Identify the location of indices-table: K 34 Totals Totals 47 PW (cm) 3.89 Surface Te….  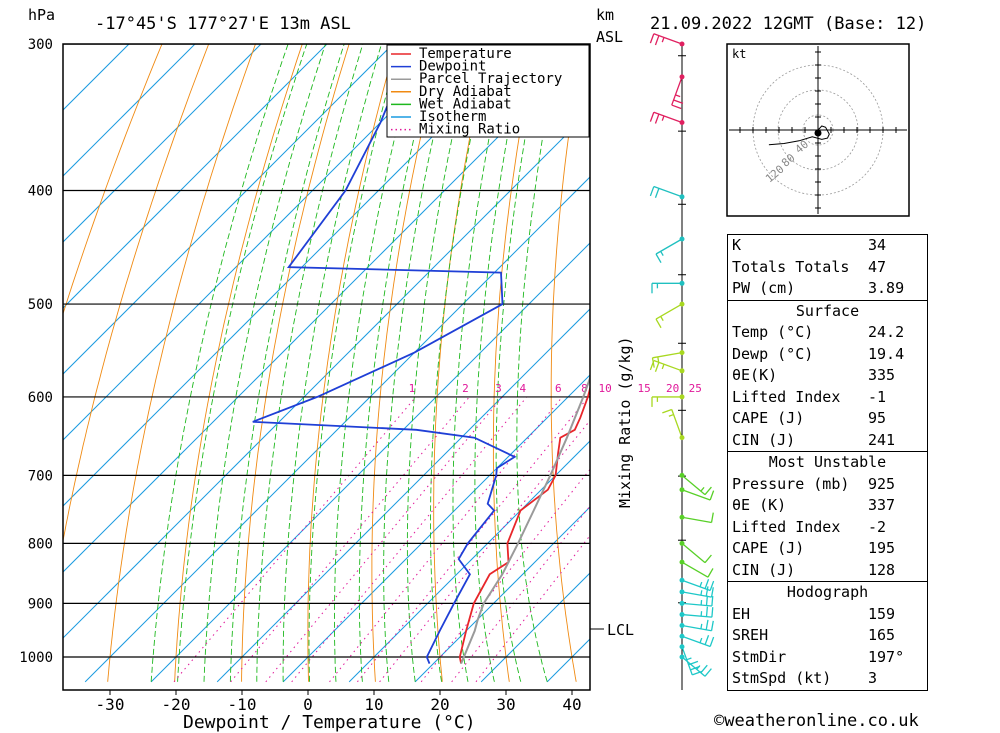
(827, 462).